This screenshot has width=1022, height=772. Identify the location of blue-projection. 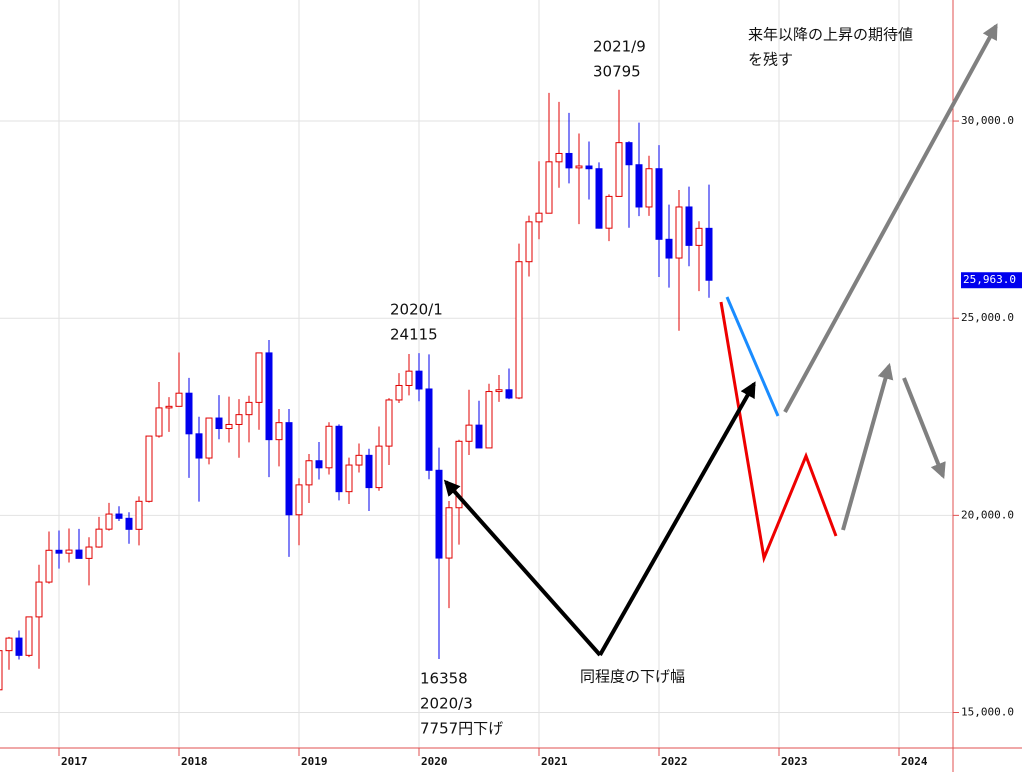
(752, 356).